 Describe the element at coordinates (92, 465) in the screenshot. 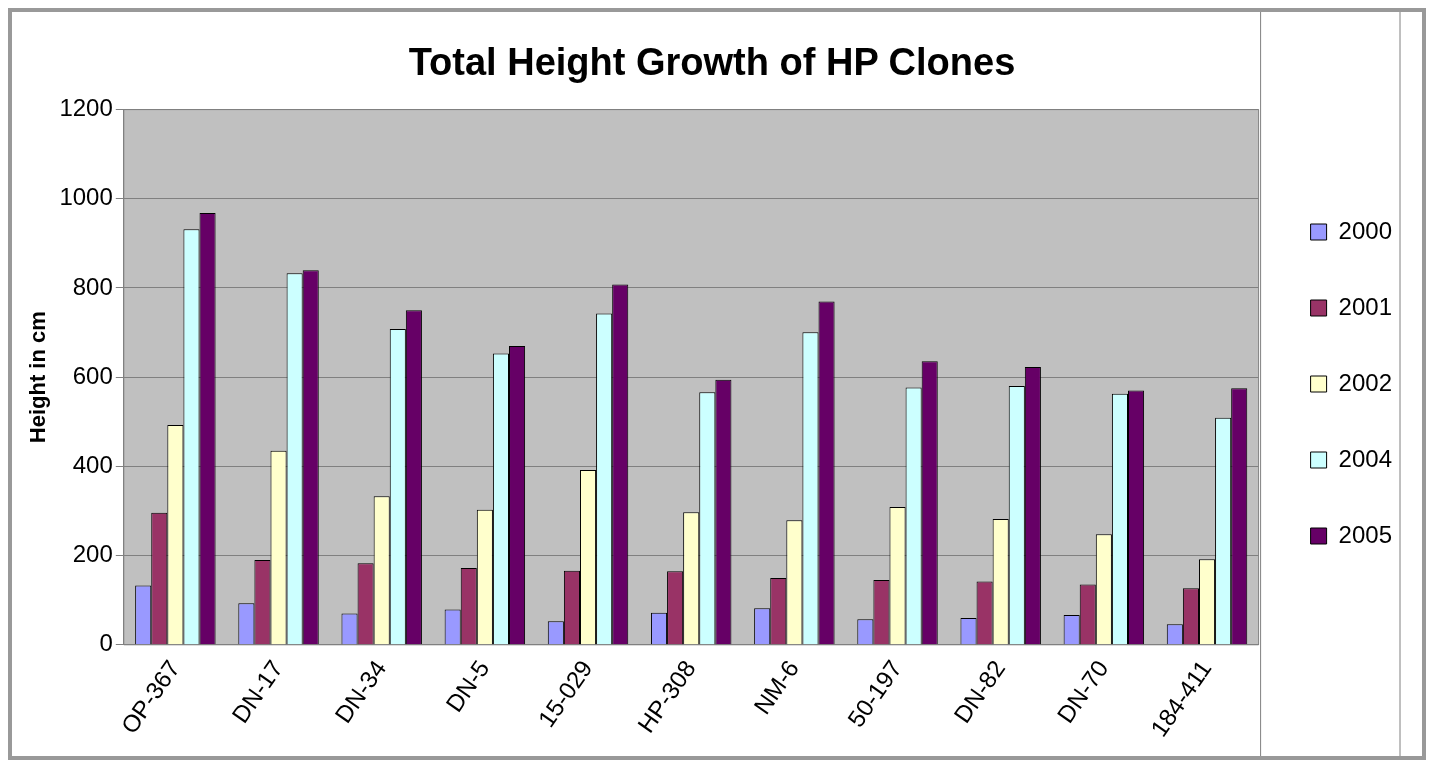

I see `y-tick-label: 400` at that location.